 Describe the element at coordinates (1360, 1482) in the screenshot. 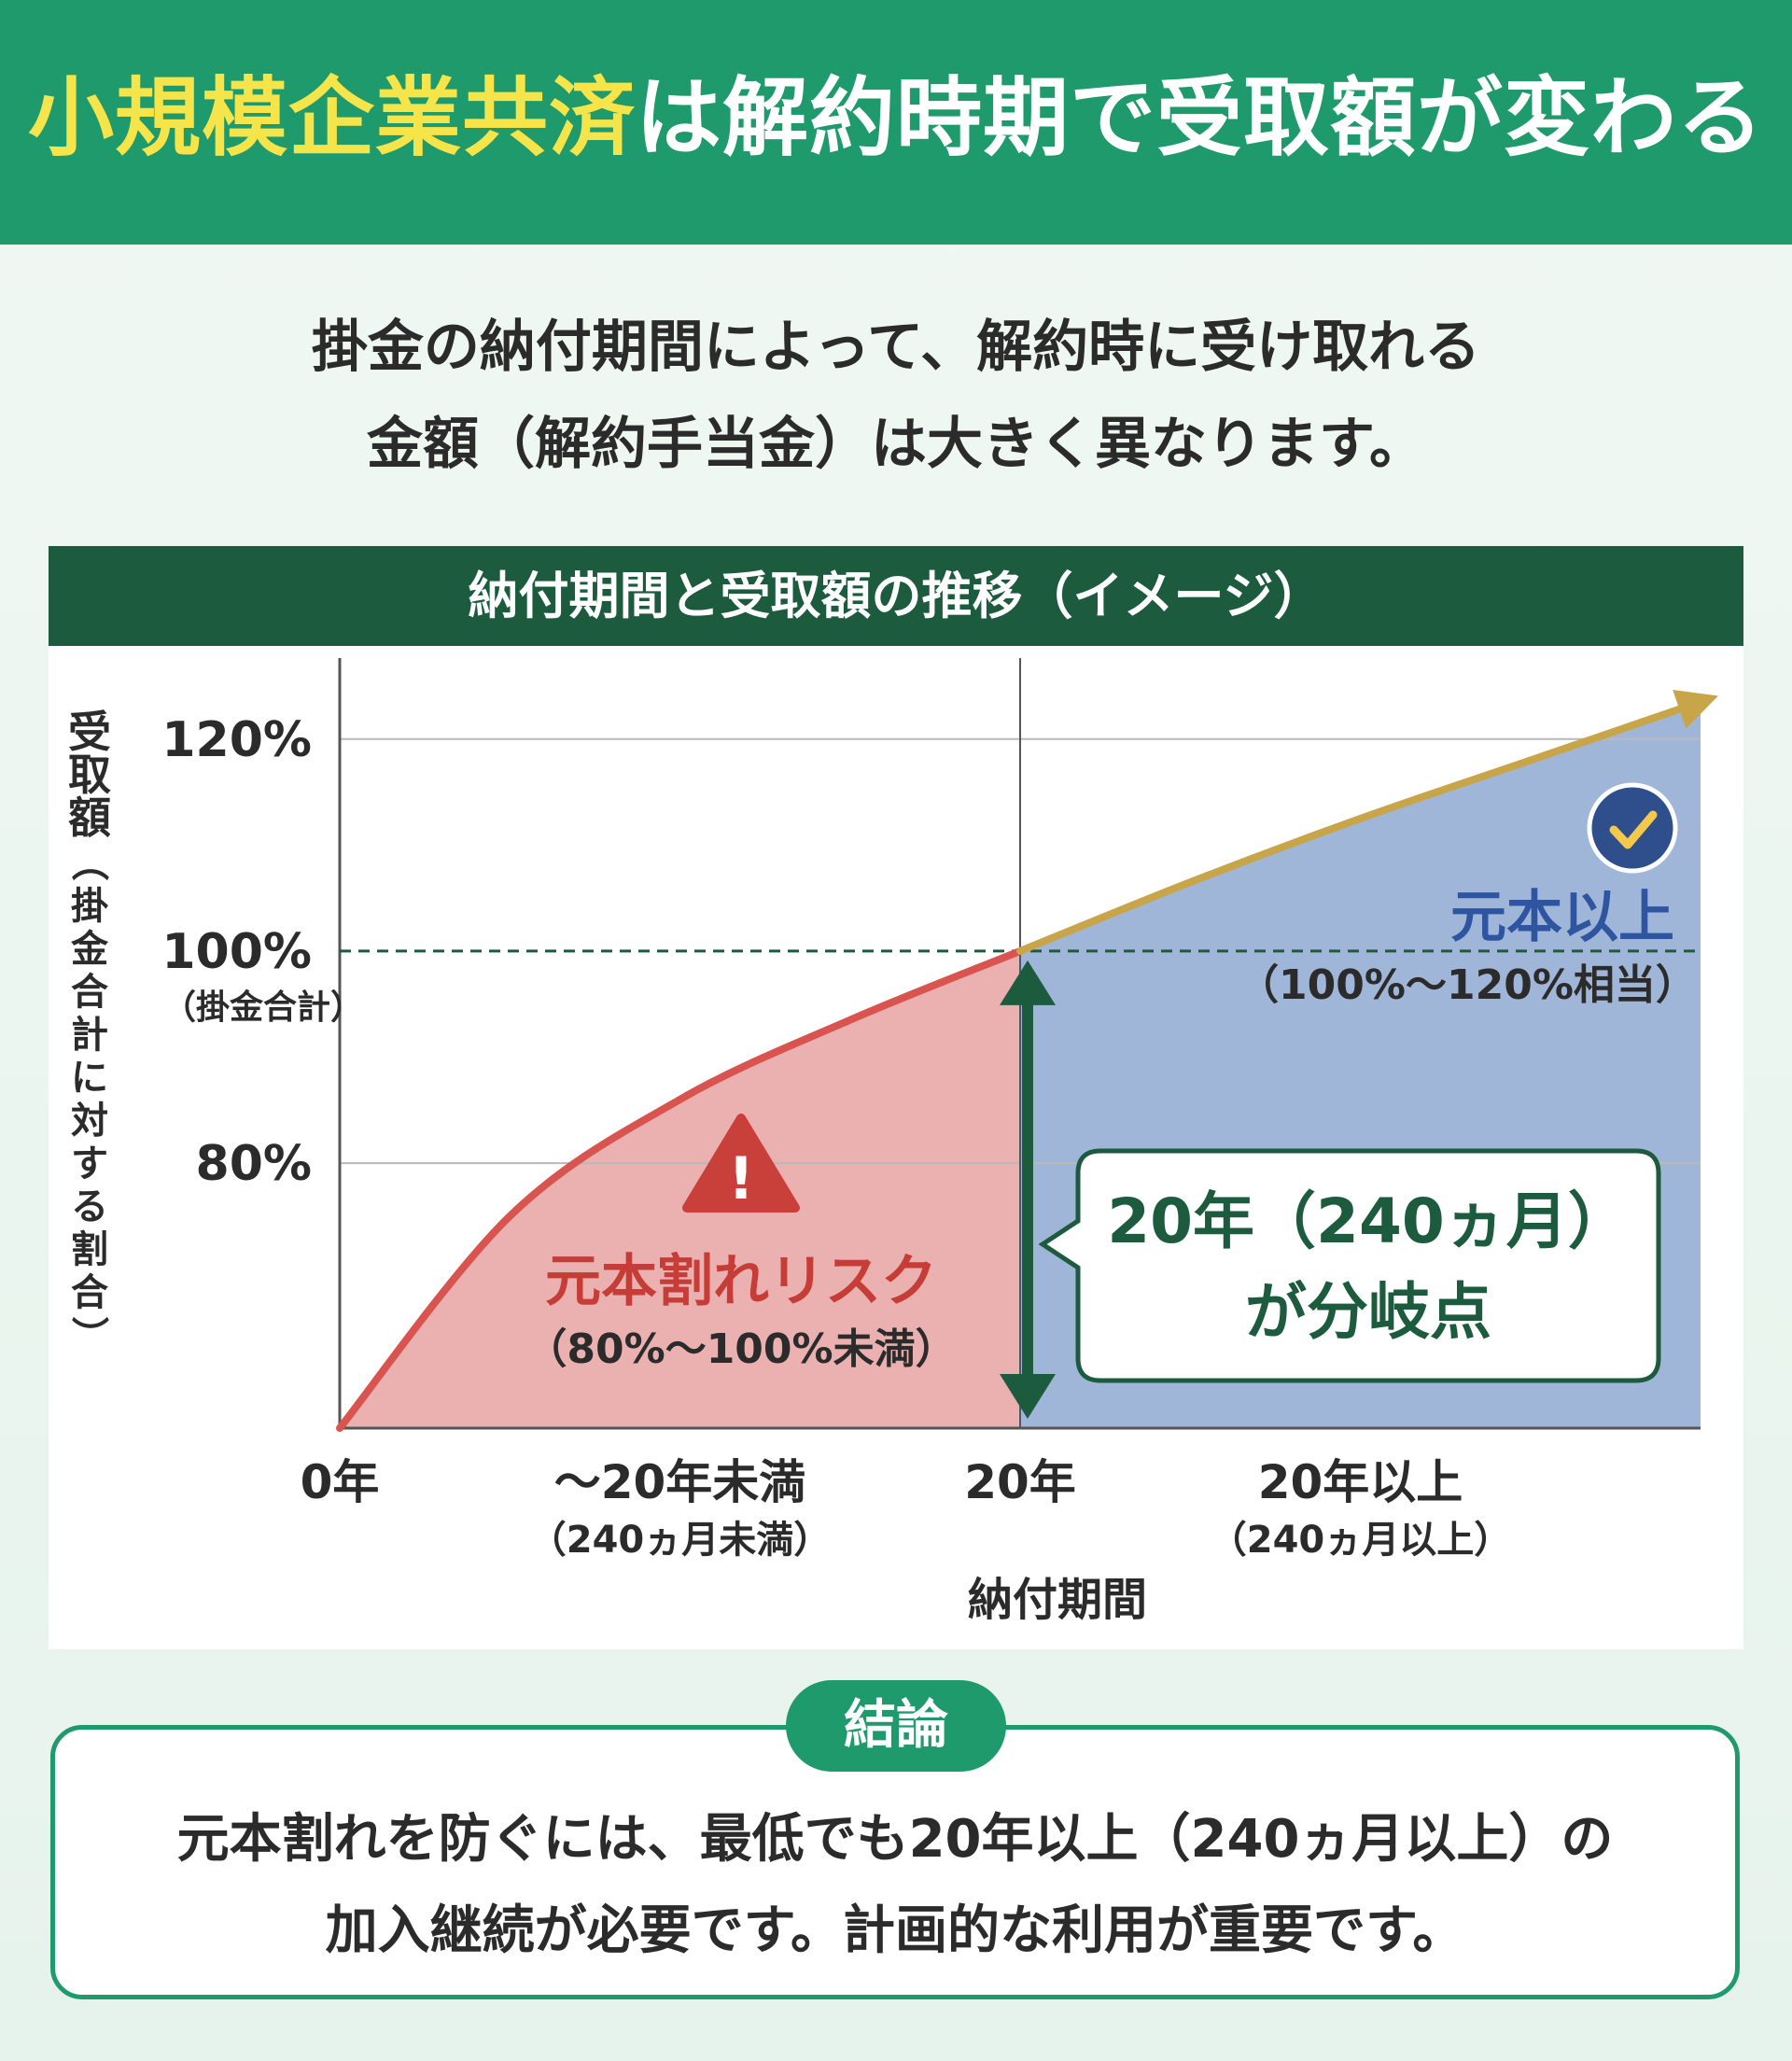

I see `x-tick-label: 20年以上` at that location.